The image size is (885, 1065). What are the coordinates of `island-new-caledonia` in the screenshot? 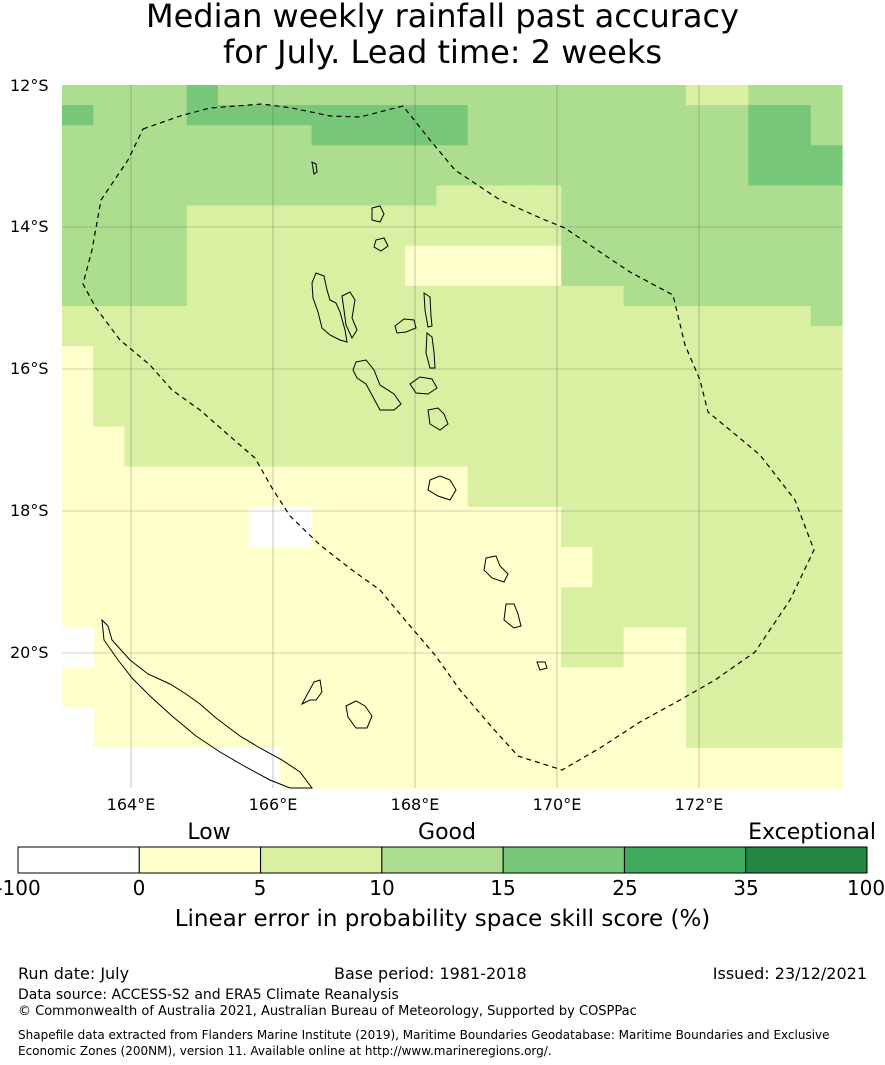 It's located at (207, 703).